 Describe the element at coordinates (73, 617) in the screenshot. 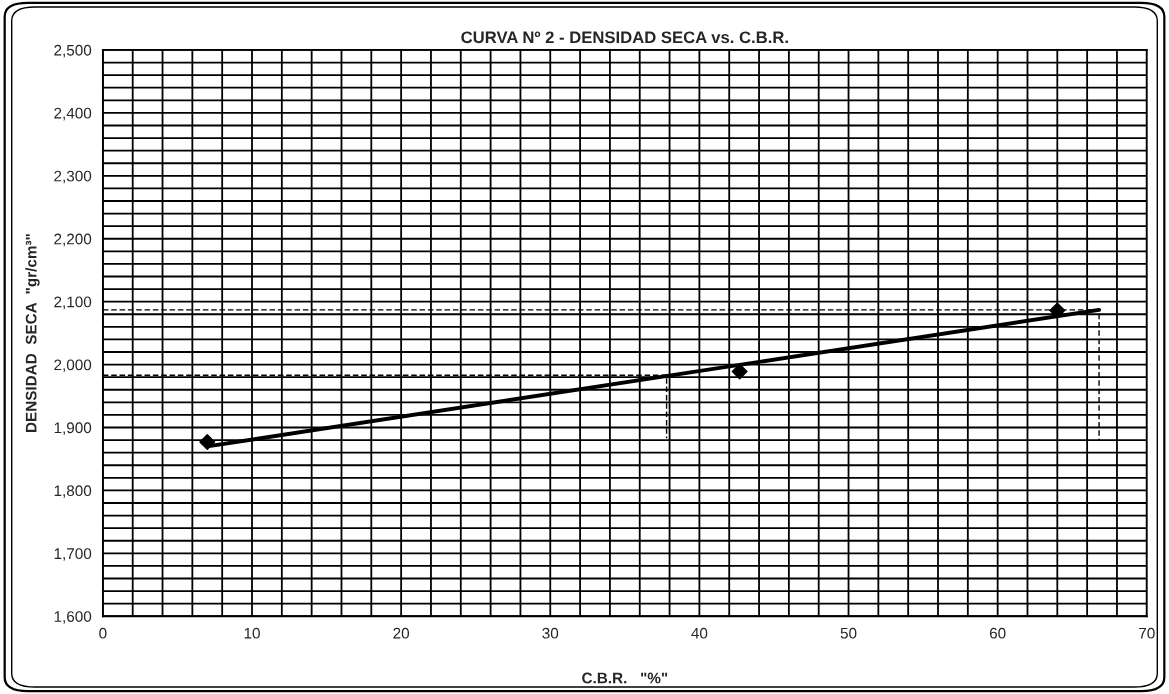

I see `y-tick-label: 1,600` at that location.